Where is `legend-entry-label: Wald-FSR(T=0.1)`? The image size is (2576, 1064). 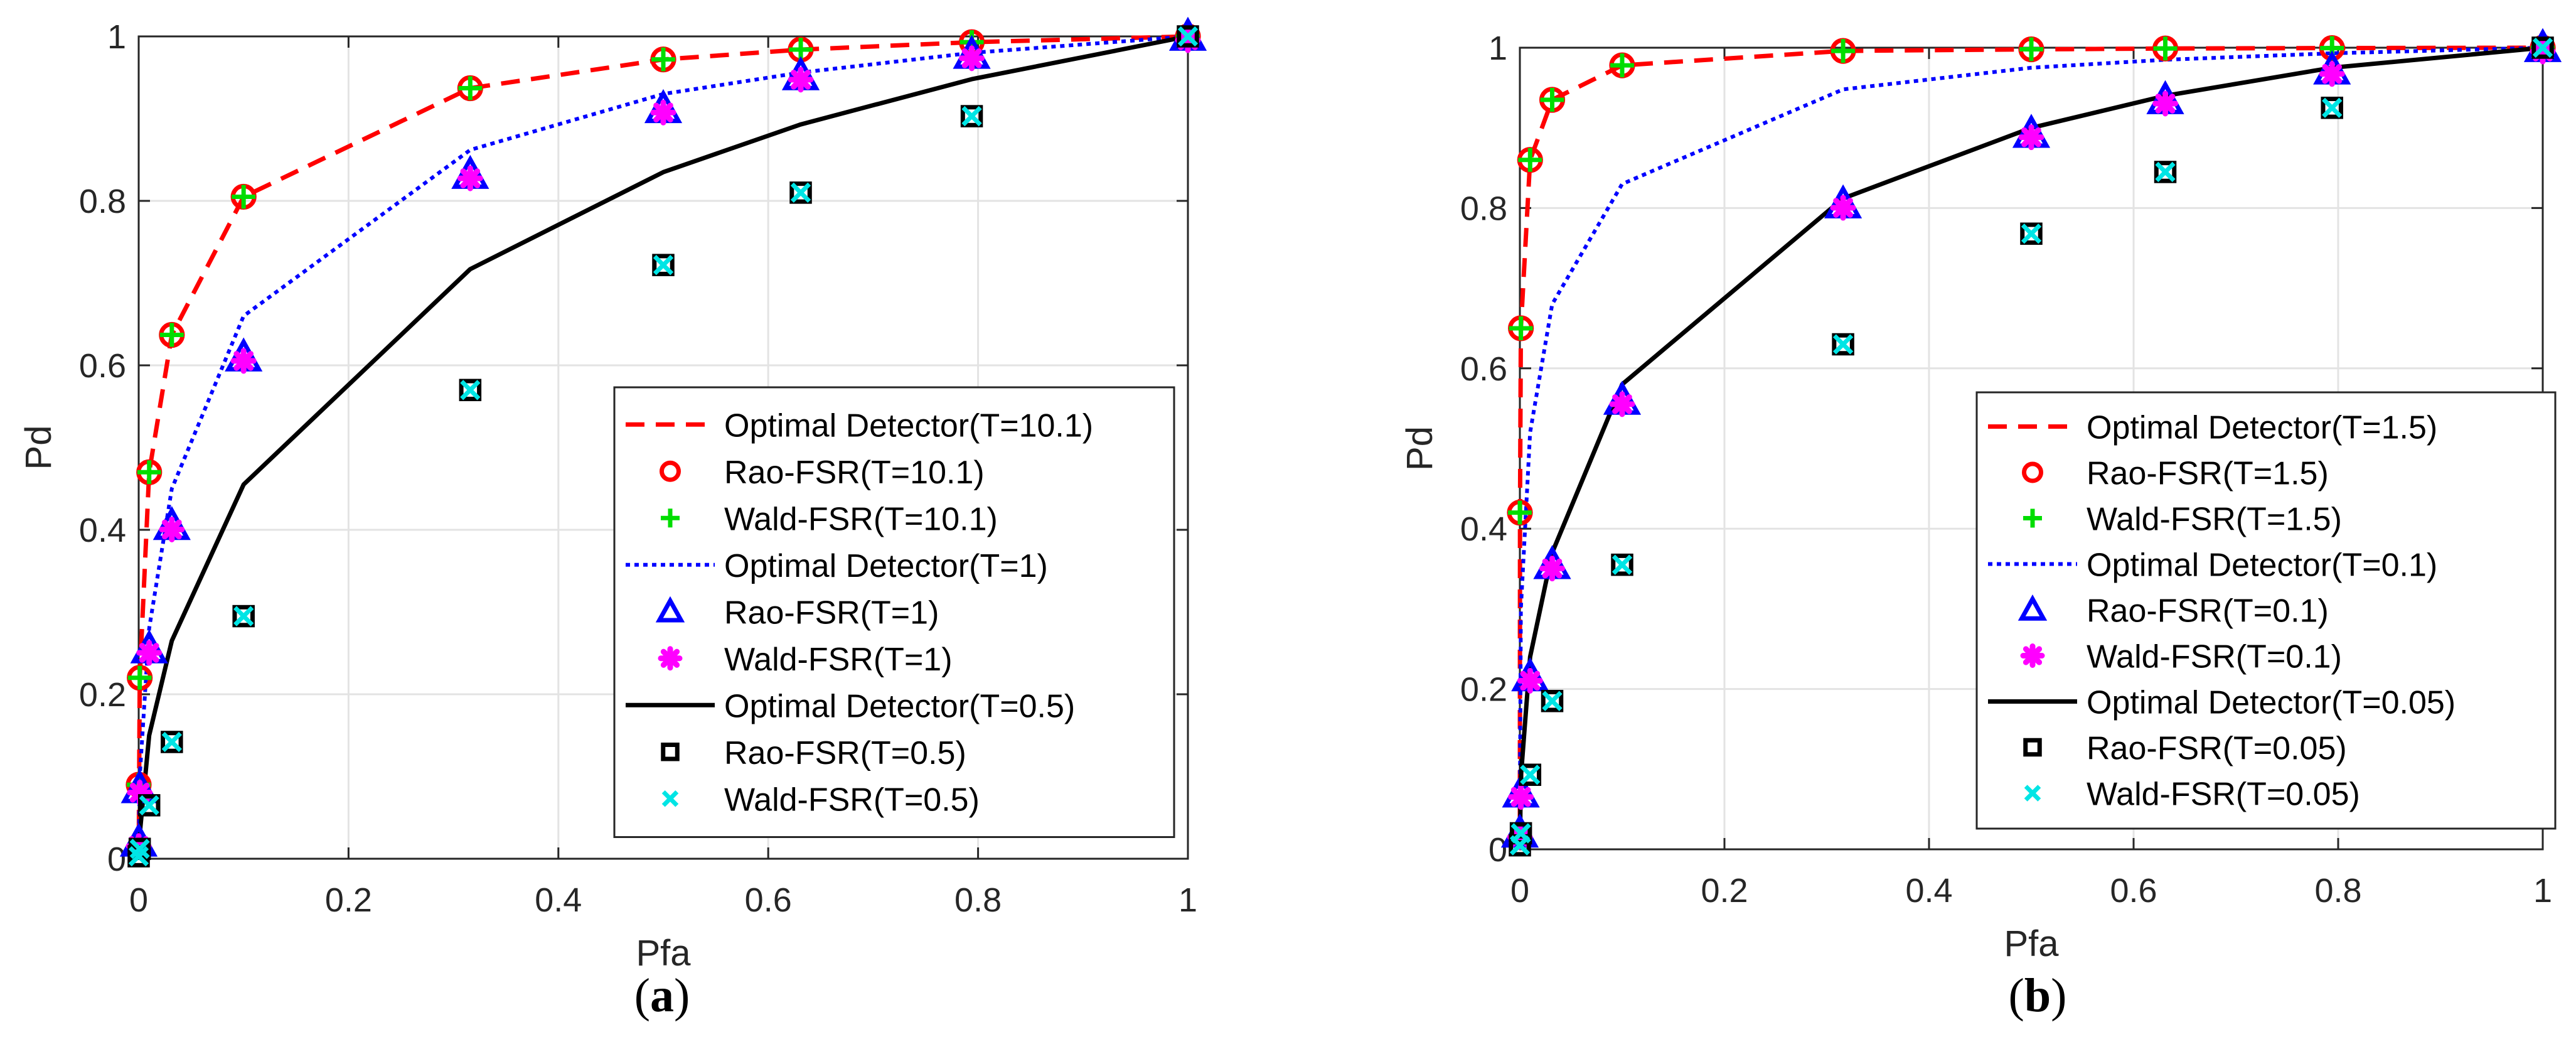 legend-entry-label: Wald-FSR(T=0.1) is located at coordinates (2214, 657).